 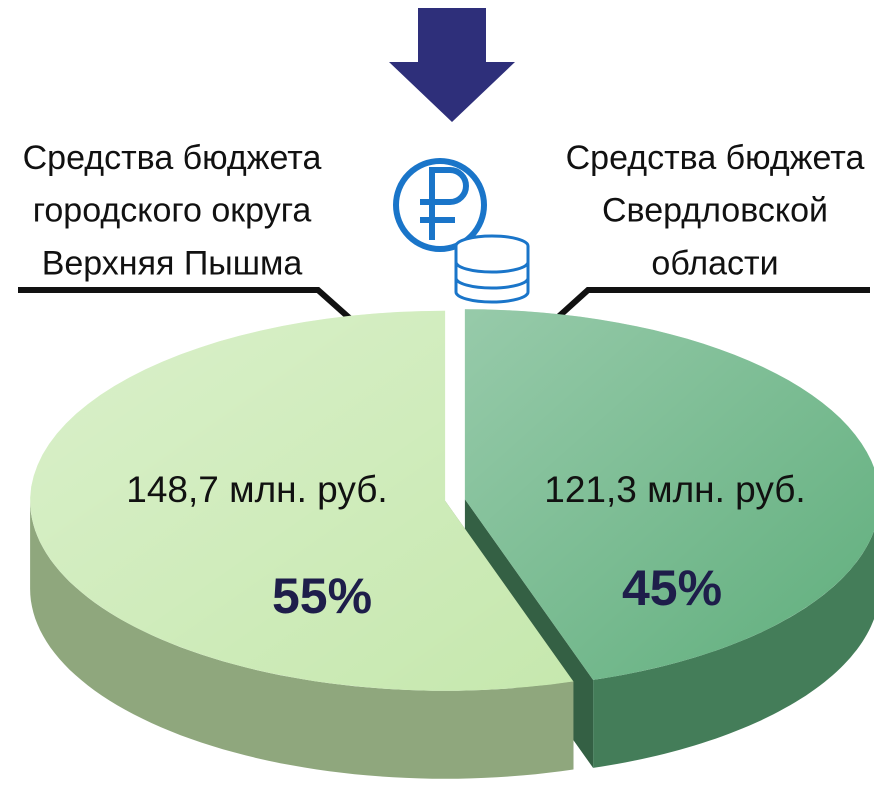 What do you see at coordinates (452, 65) in the screenshot?
I see `down-arrow` at bounding box center [452, 65].